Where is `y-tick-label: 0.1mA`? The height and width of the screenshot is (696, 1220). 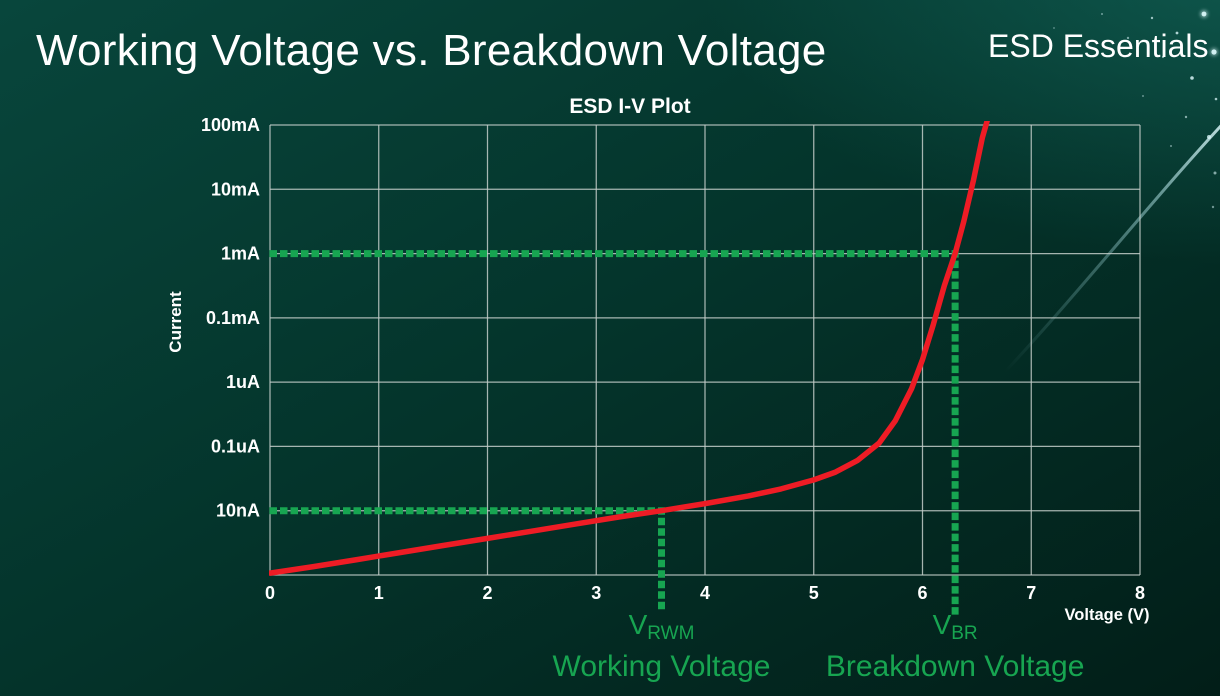
y-tick-label: 0.1mA is located at coordinates (233, 318).